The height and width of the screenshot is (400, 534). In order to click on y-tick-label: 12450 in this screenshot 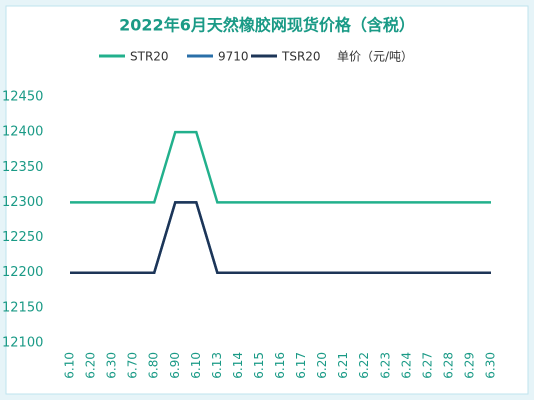, I will do `click(22, 97)`.